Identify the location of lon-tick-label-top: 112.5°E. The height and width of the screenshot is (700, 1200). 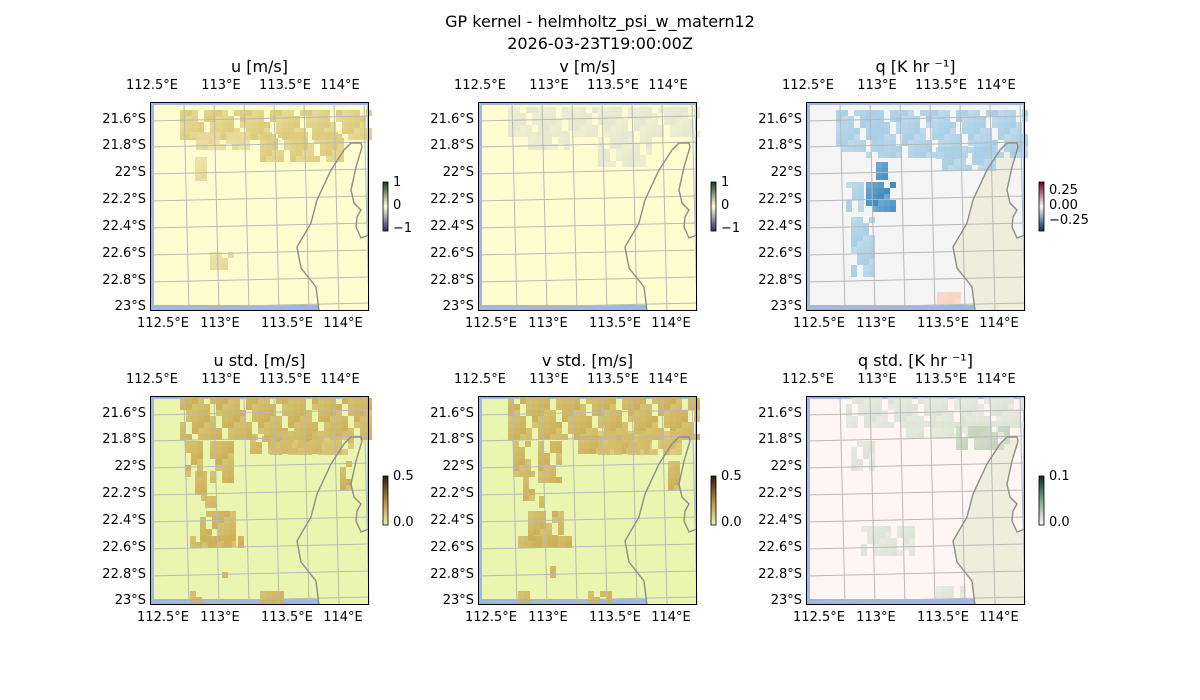
(808, 379).